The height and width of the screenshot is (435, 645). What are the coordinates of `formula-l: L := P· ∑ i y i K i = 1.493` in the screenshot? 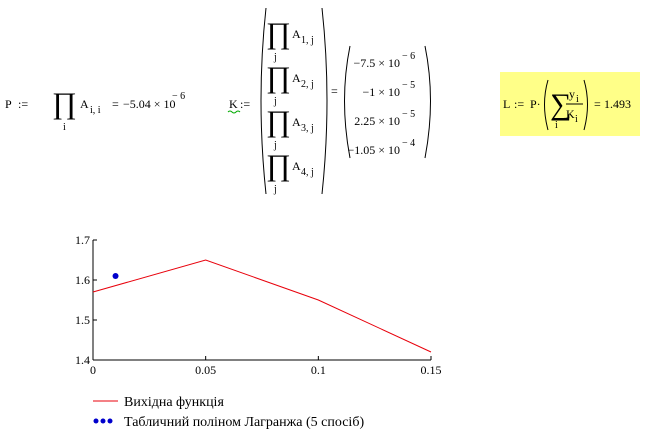 It's located at (570, 104).